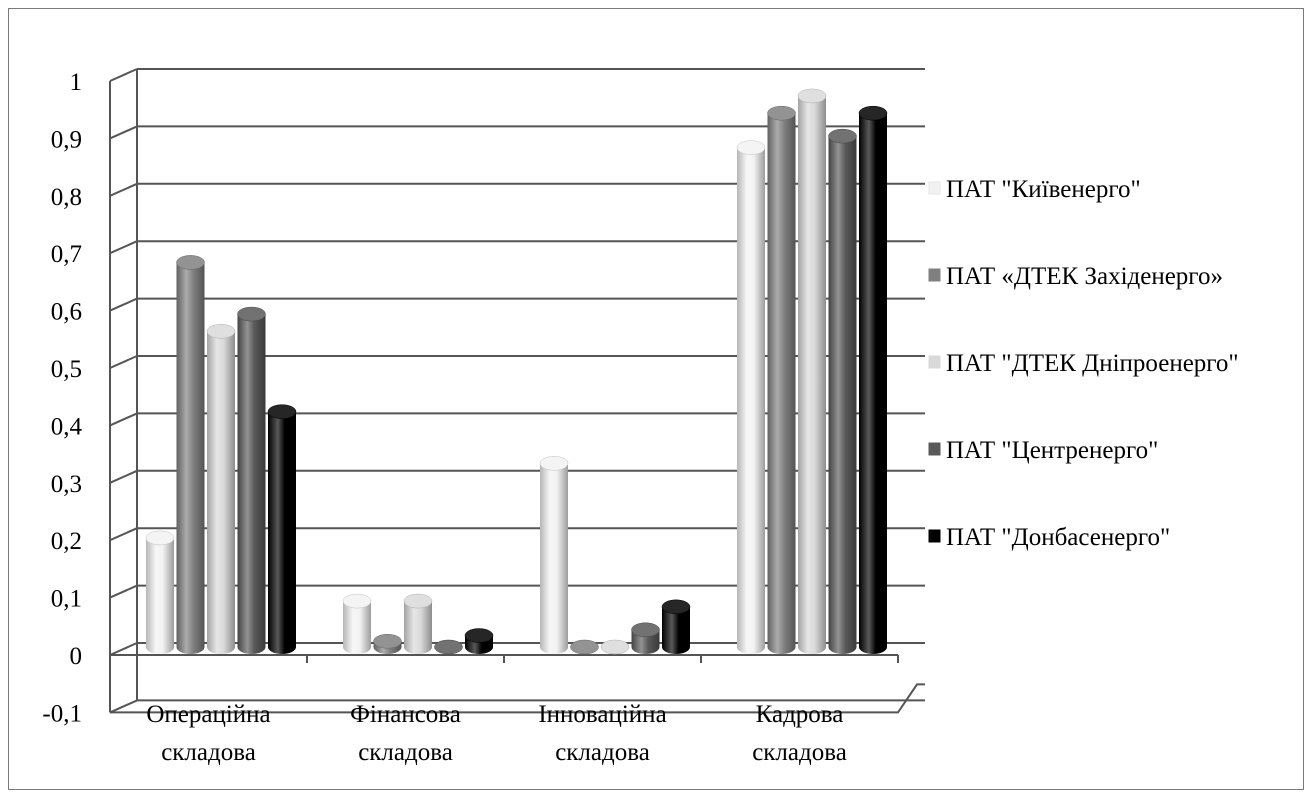  I want to click on legend-label: ПАТ "ДТЕК Дніпроенерго", so click(1092, 363).